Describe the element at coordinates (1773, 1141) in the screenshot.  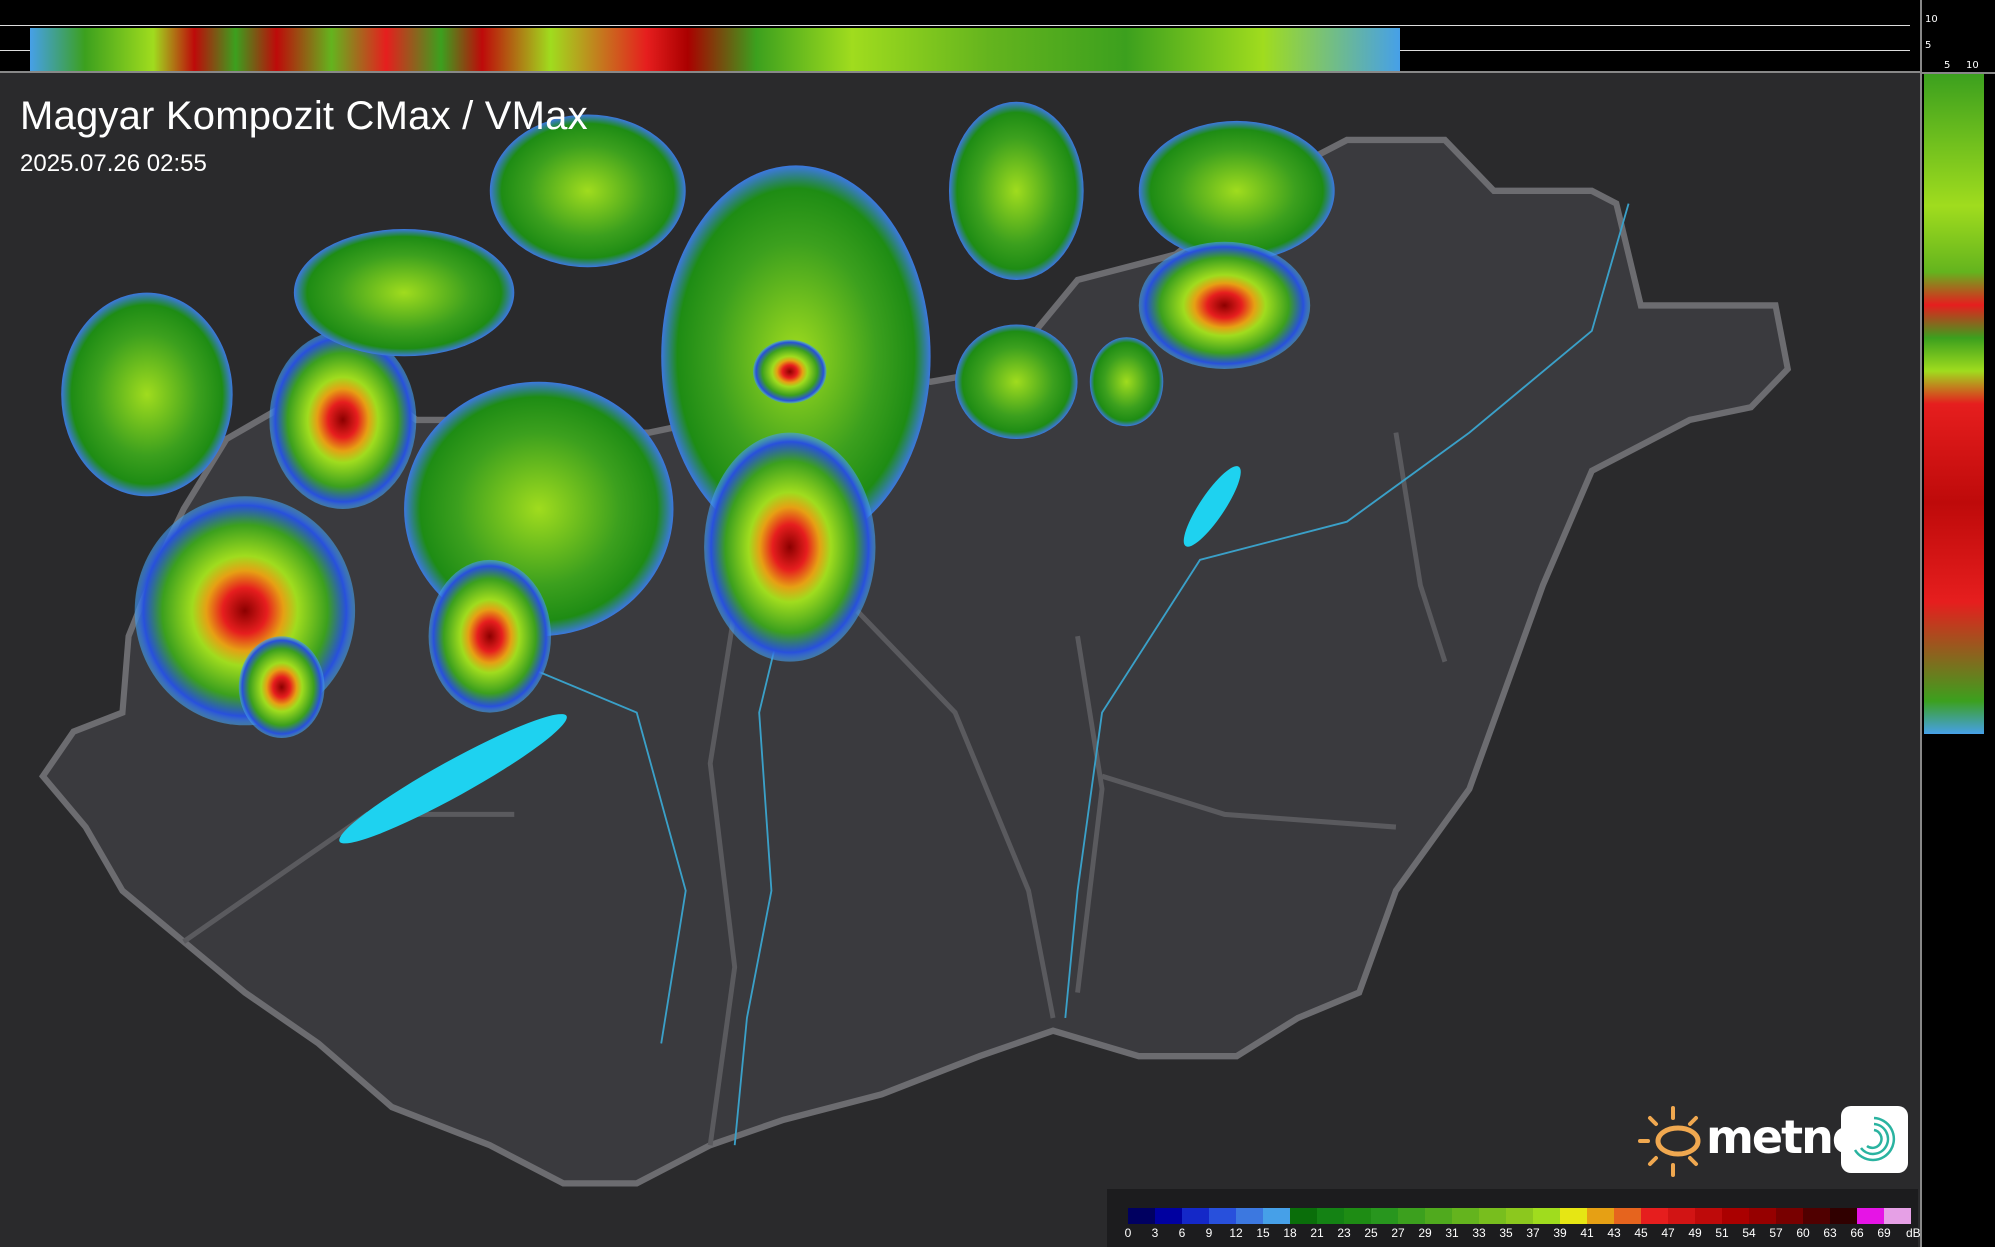
I see `metnet-logo: metnet` at that location.